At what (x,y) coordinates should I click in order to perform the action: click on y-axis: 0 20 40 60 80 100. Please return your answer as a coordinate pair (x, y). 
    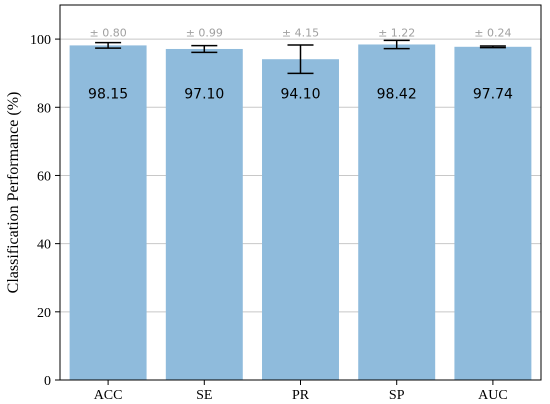
    Looking at the image, I should click on (45, 211).